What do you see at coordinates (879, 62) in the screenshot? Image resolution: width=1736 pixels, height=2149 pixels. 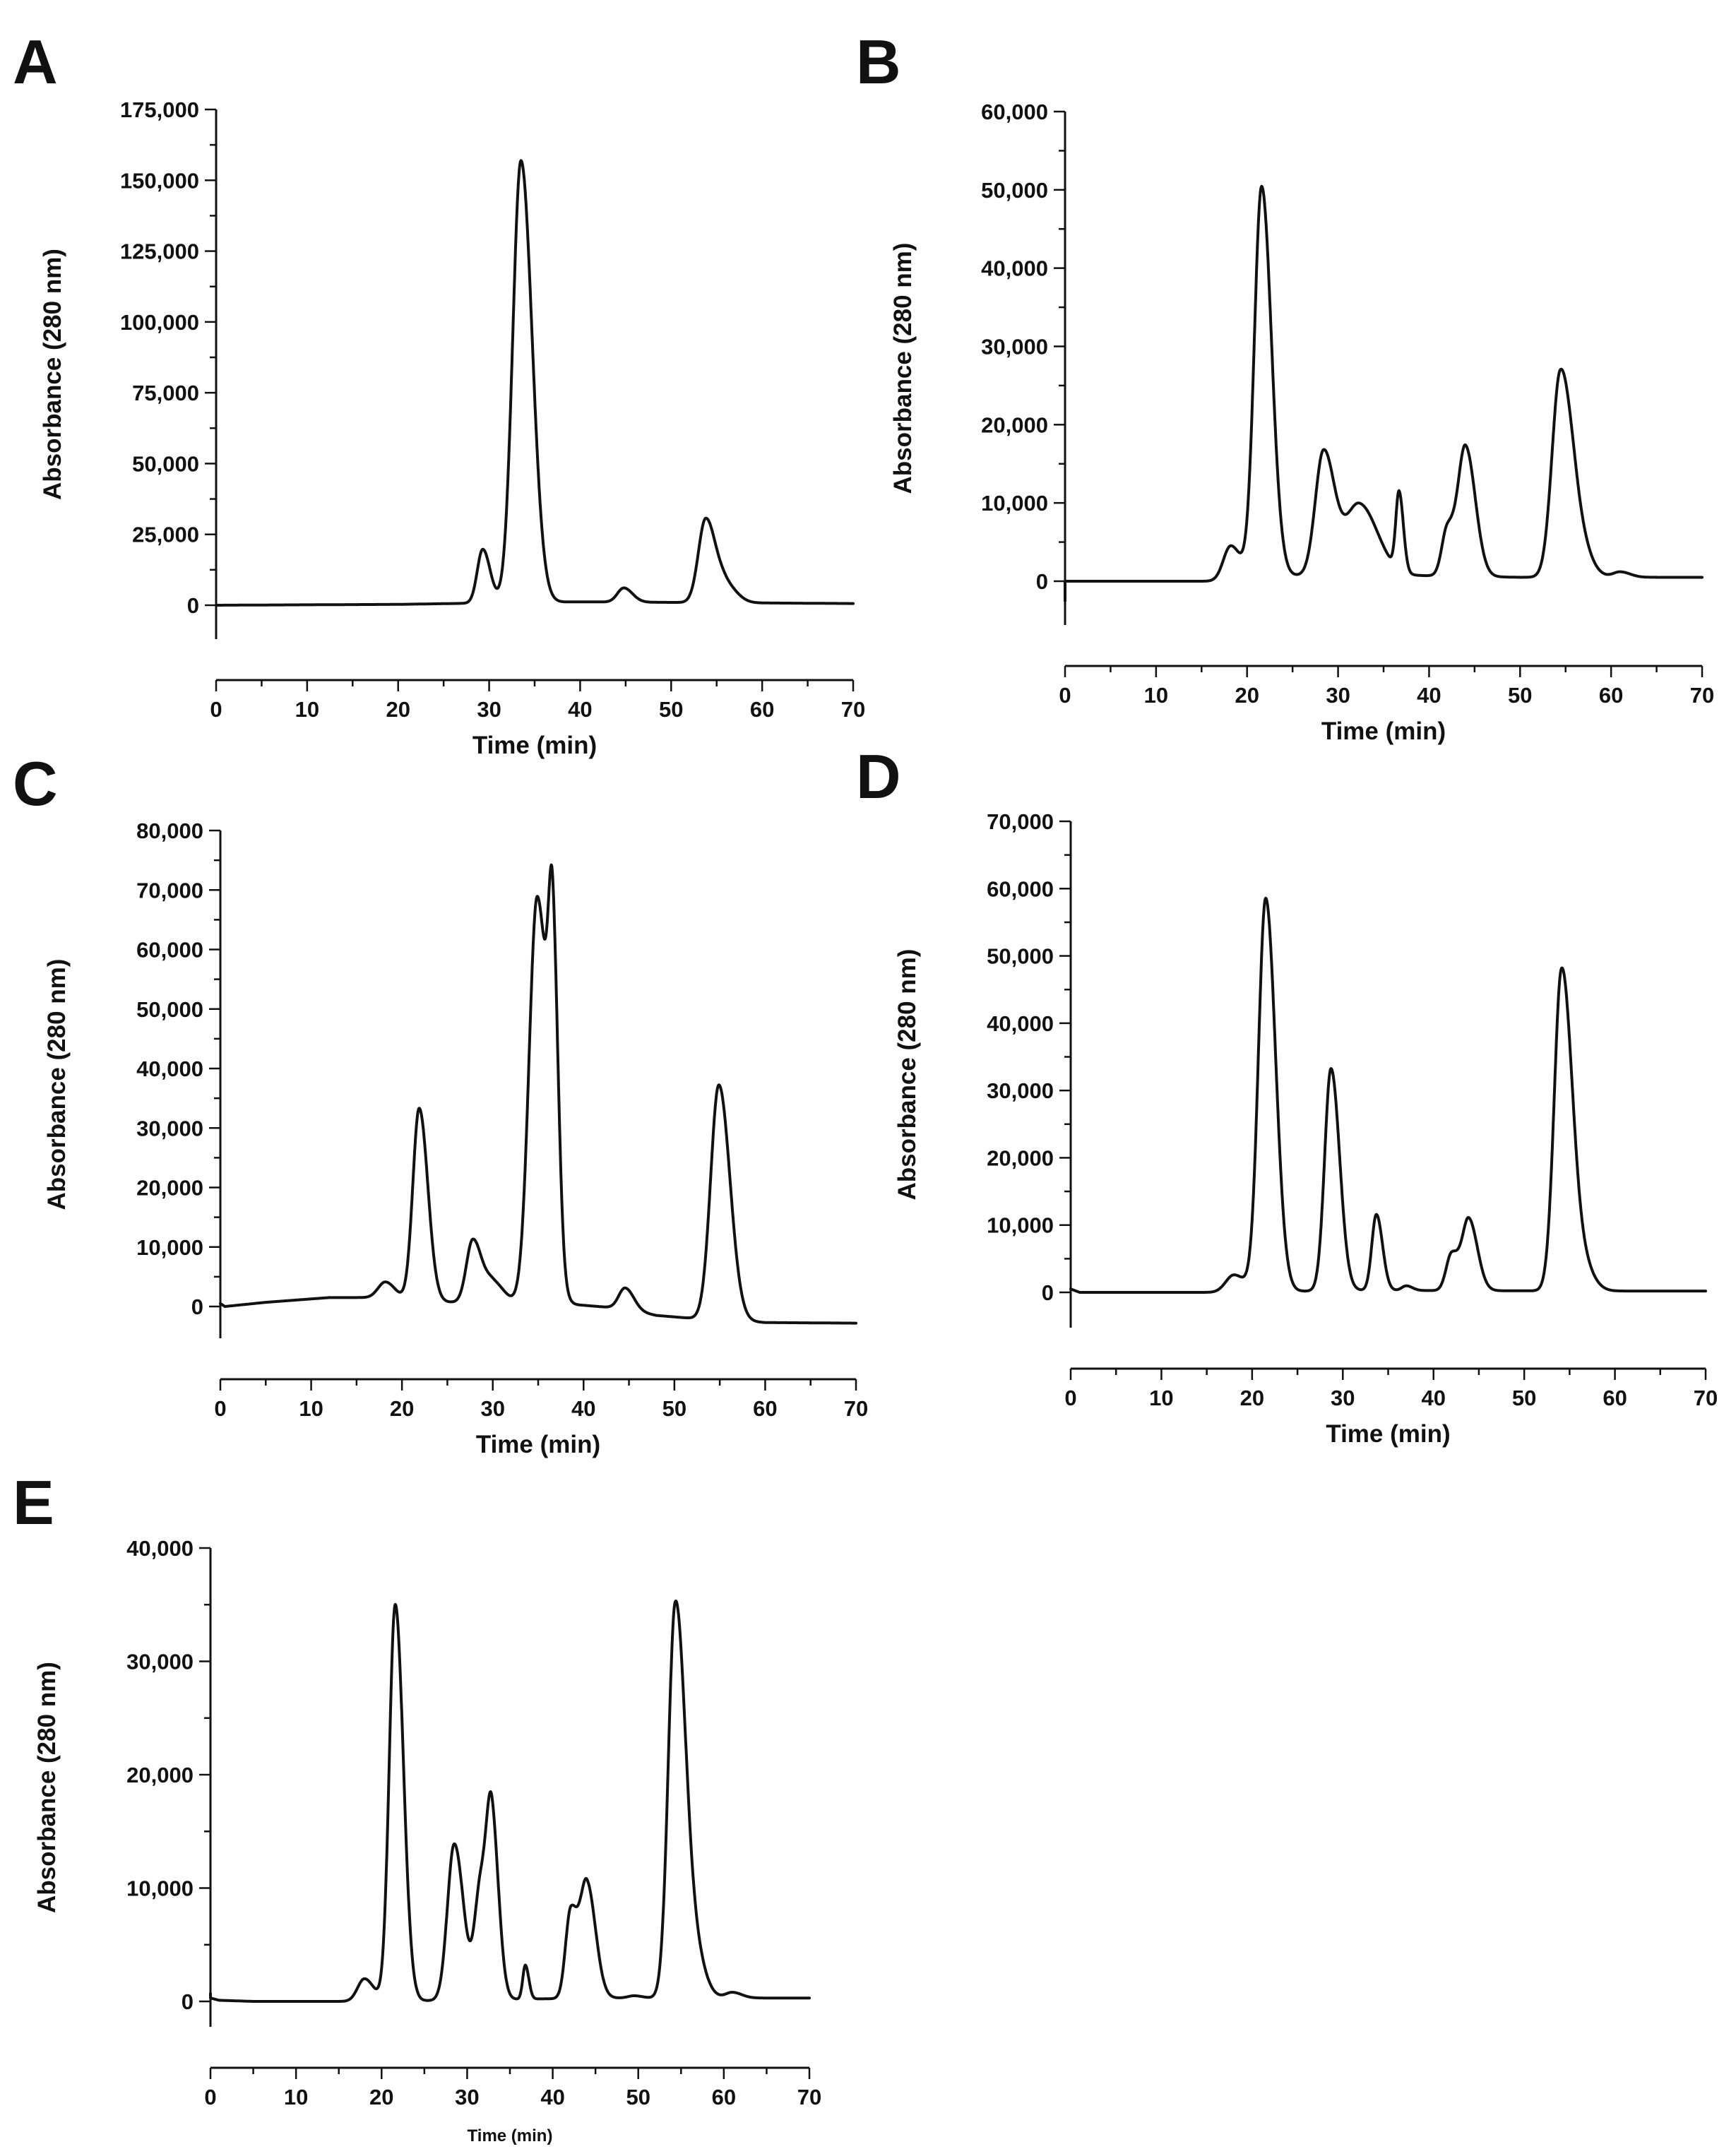 I see `panel-letter-b: B` at bounding box center [879, 62].